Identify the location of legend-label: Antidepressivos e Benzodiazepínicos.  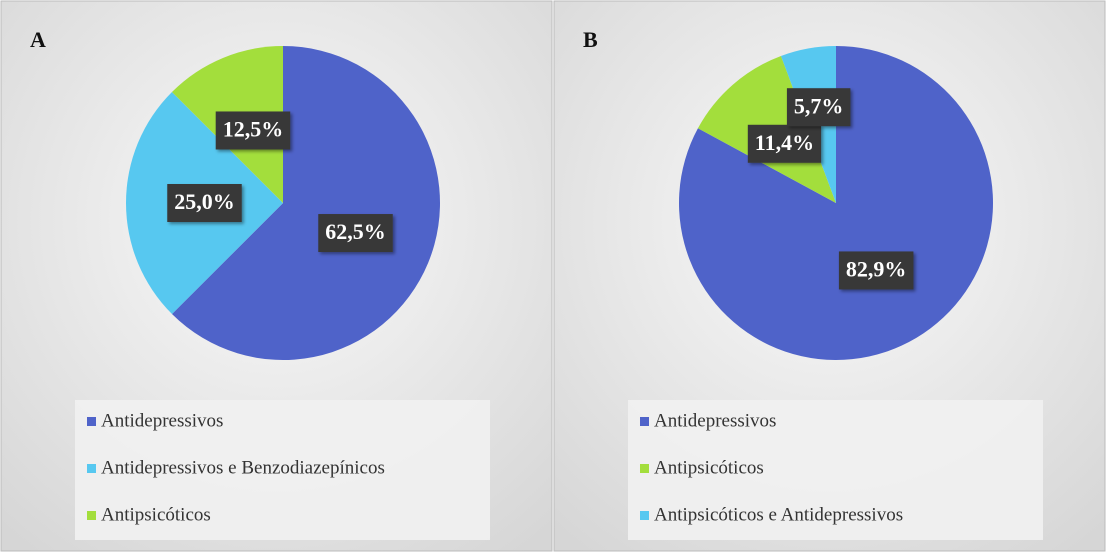
(243, 467).